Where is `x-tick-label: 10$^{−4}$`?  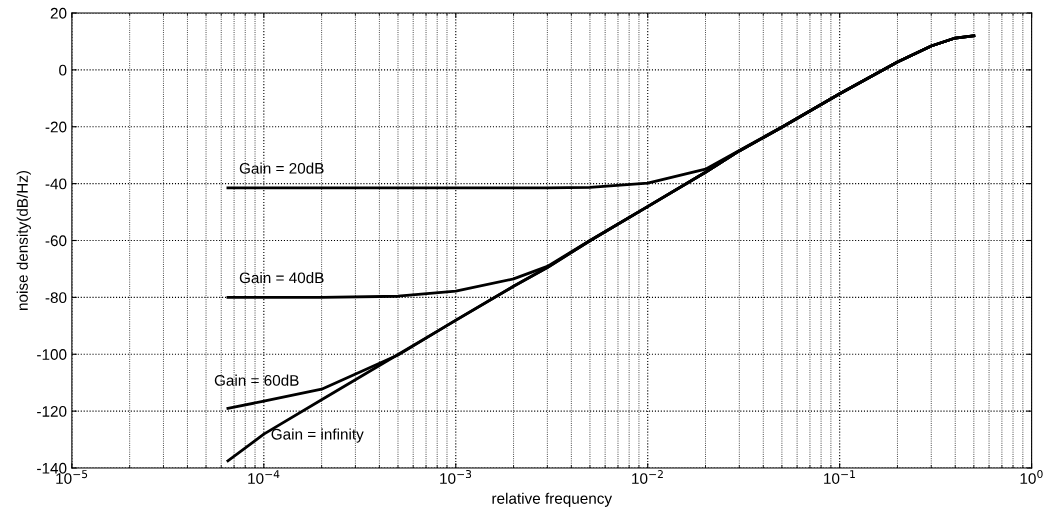
x-tick-label: 10$^{−4}$ is located at coordinates (264, 477).